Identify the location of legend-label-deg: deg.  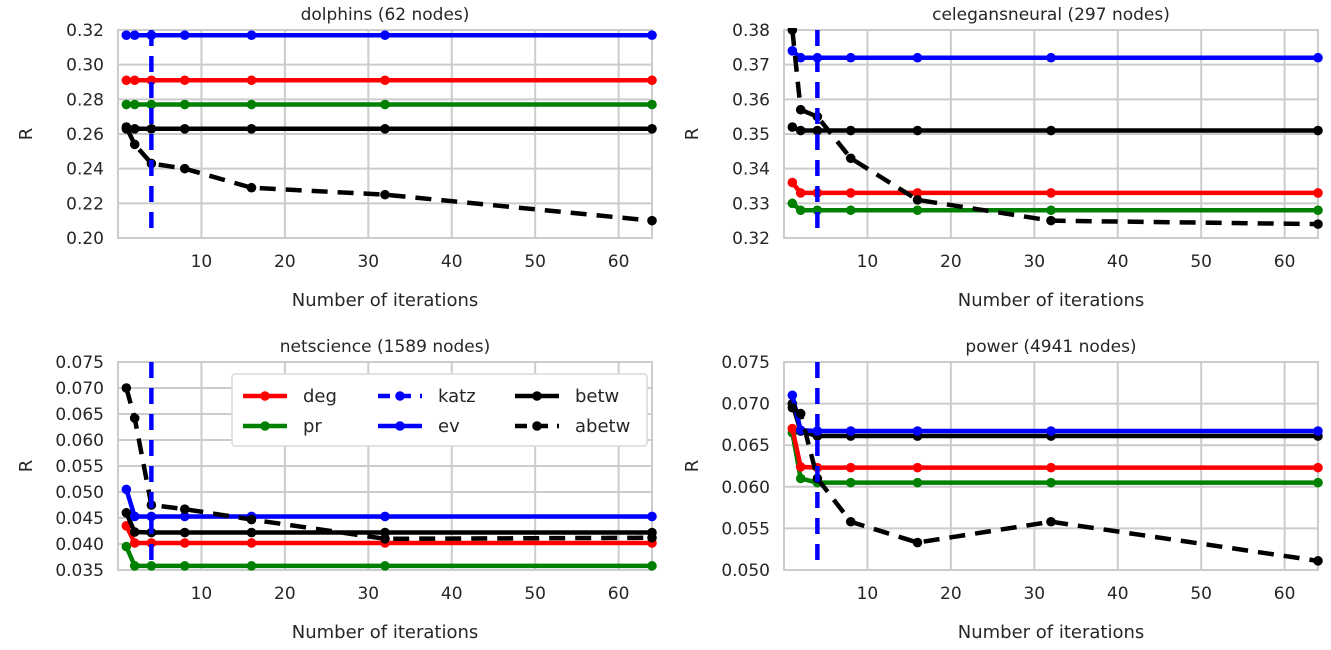
(320, 396).